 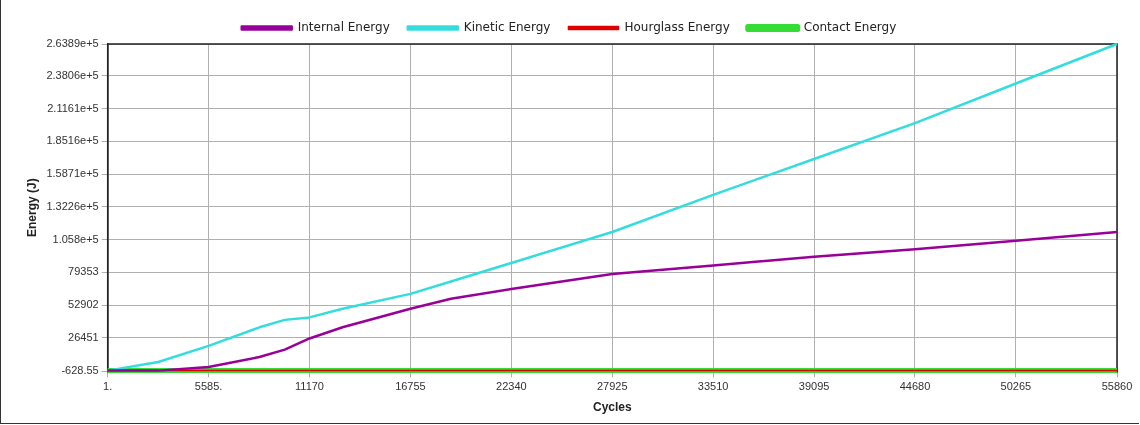 What do you see at coordinates (1117, 386) in the screenshot?
I see `x-tick-label: 55860` at bounding box center [1117, 386].